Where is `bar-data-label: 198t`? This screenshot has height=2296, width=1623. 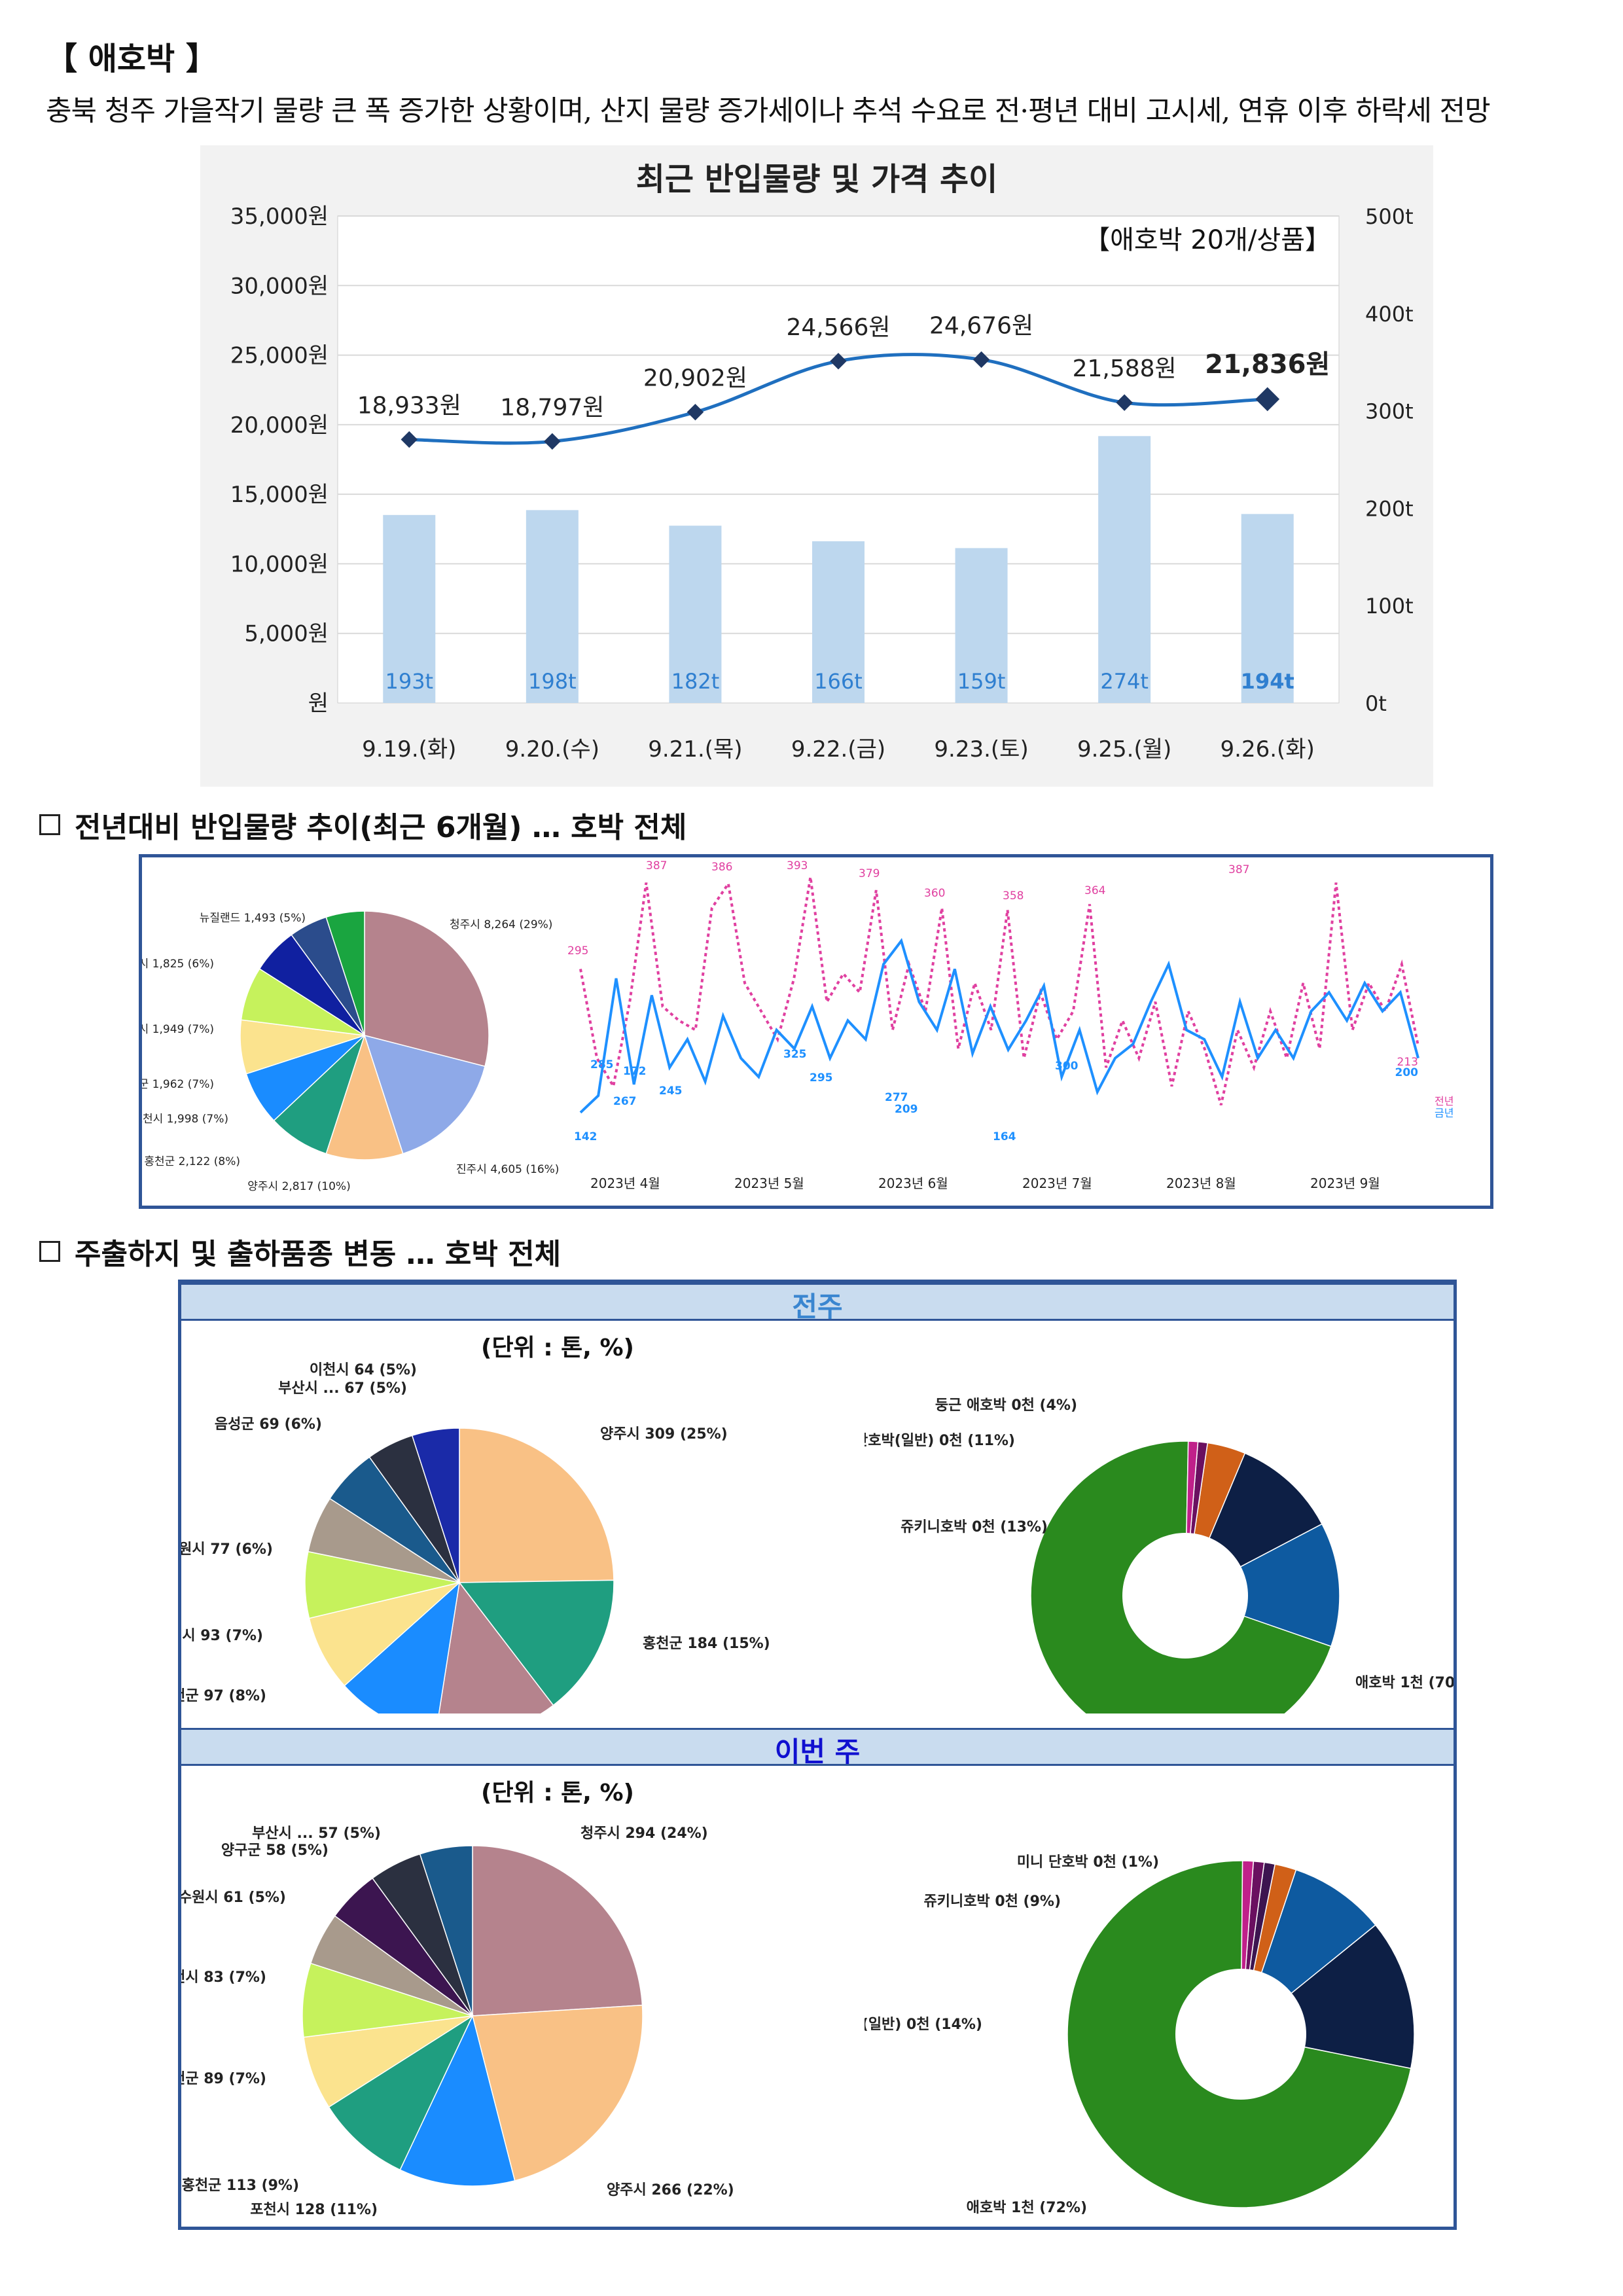 bar-data-label: 198t is located at coordinates (552, 682).